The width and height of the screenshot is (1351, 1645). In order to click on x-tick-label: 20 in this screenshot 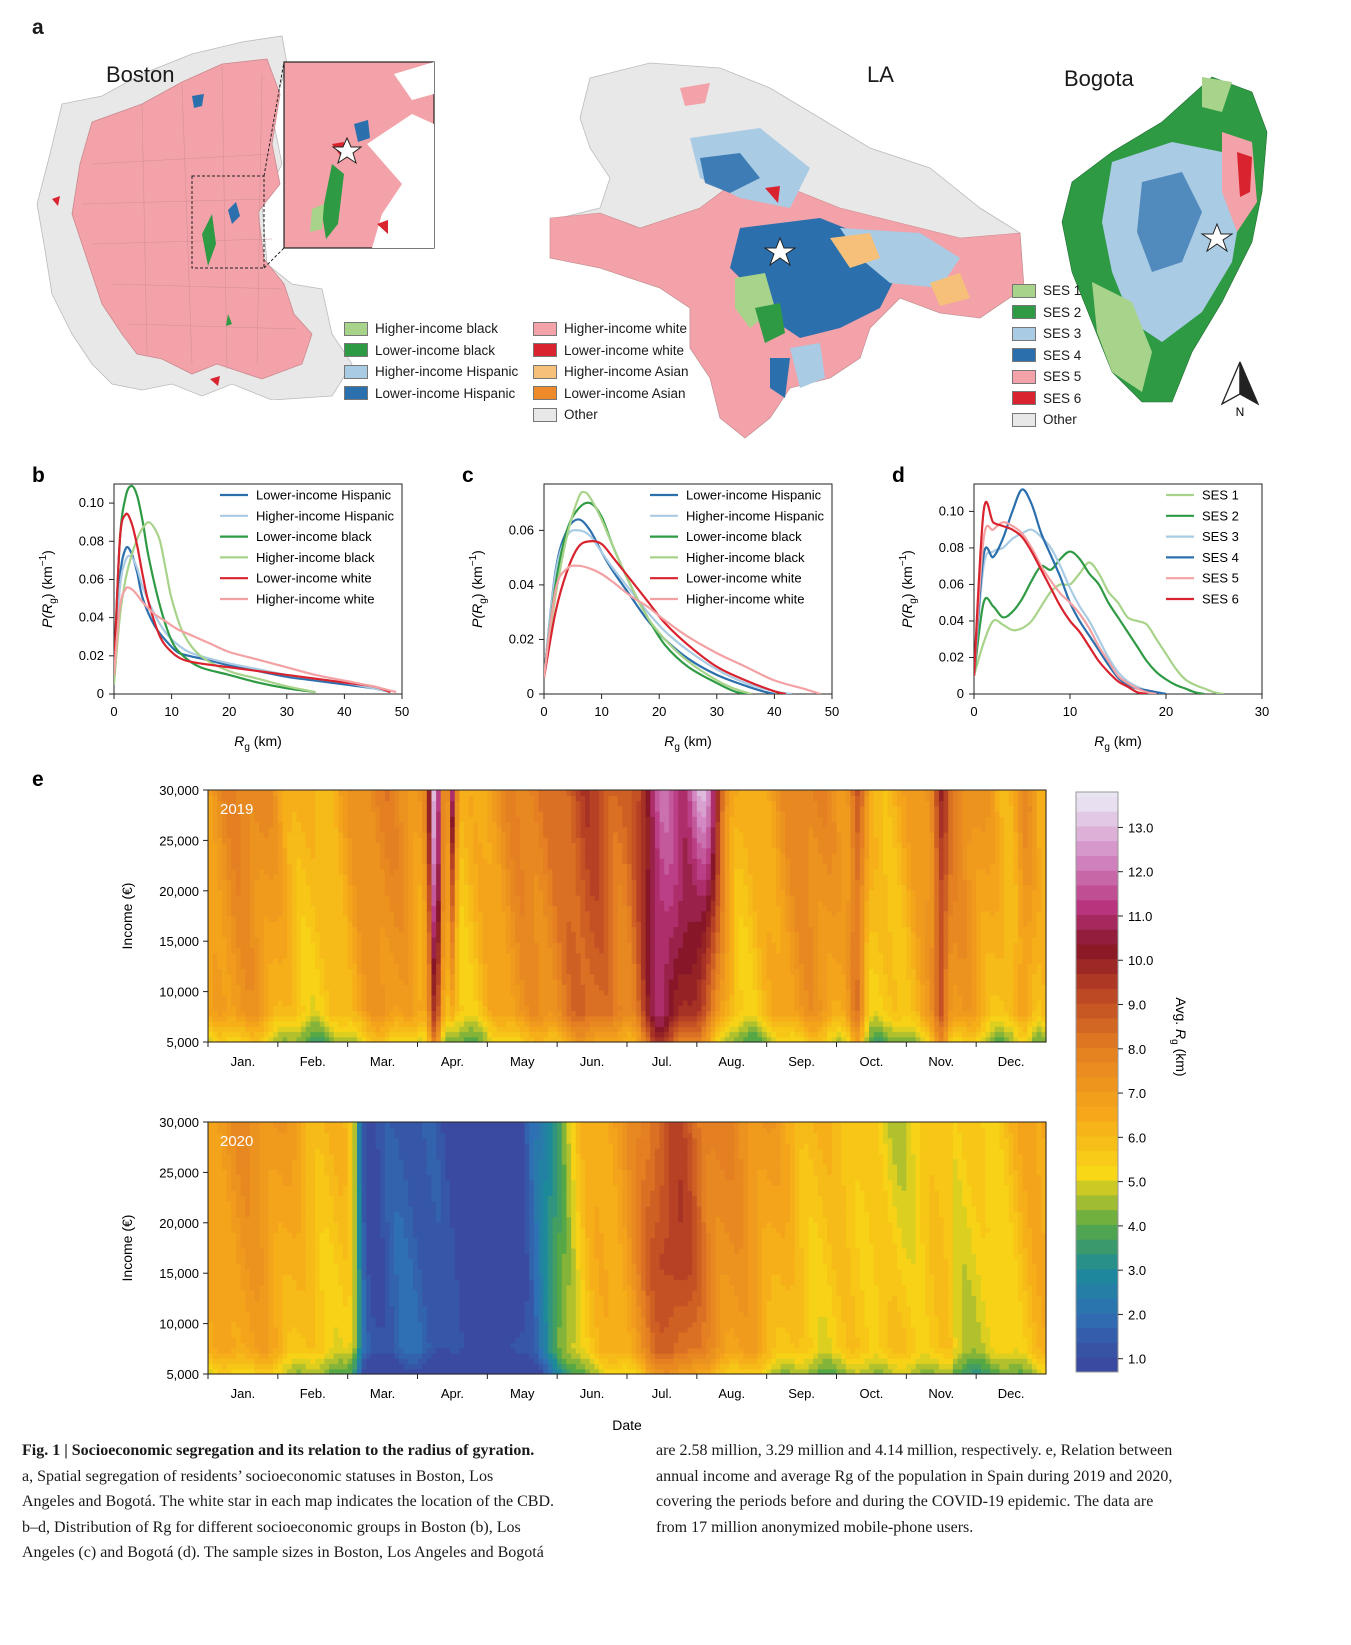, I will do `click(229, 711)`.